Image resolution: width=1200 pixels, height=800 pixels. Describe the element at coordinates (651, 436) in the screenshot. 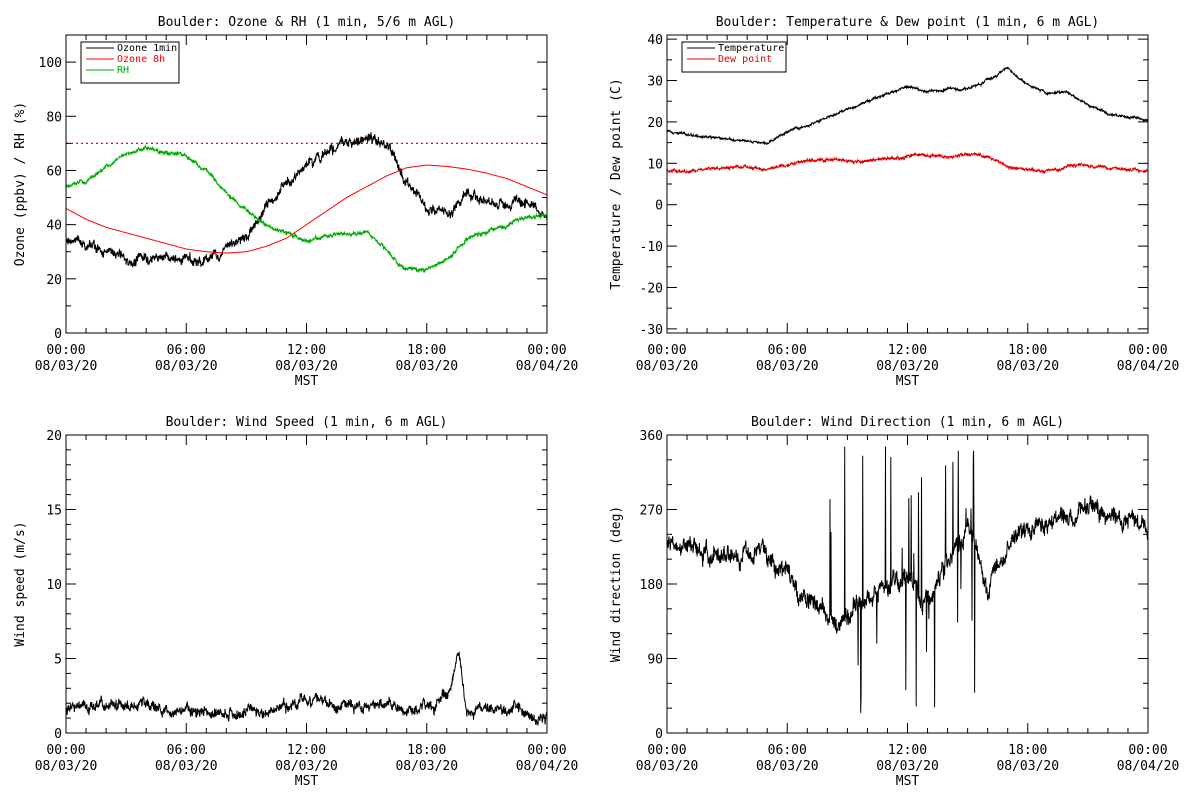

I see `y-tick-label: 360` at that location.